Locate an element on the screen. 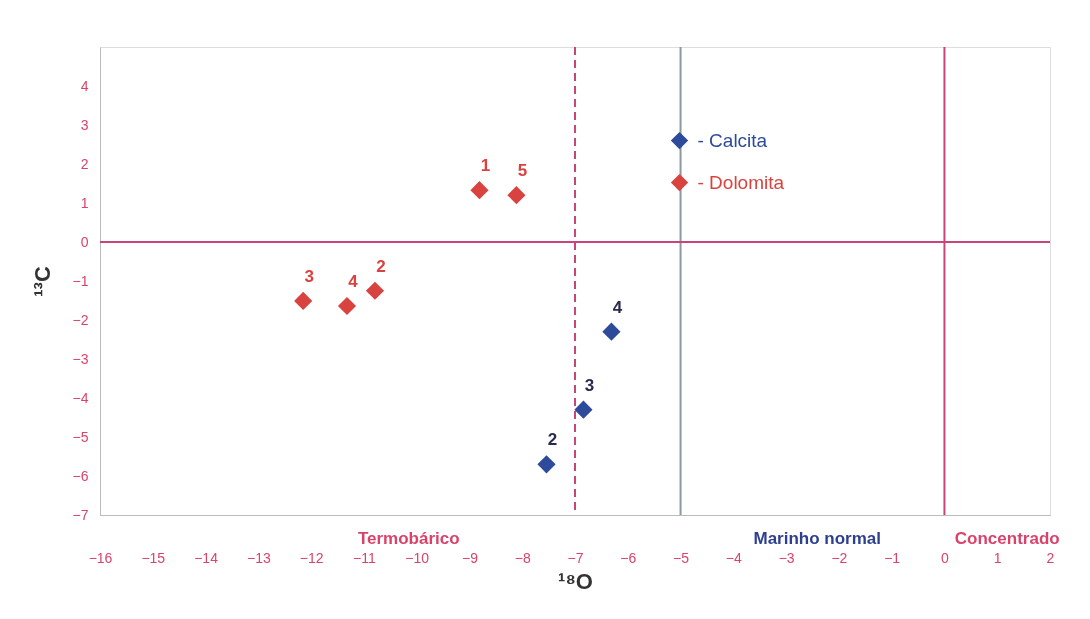 Image resolution: width=1090 pixels, height=619 pixels. y-tick-label: −7 is located at coordinates (80, 514).